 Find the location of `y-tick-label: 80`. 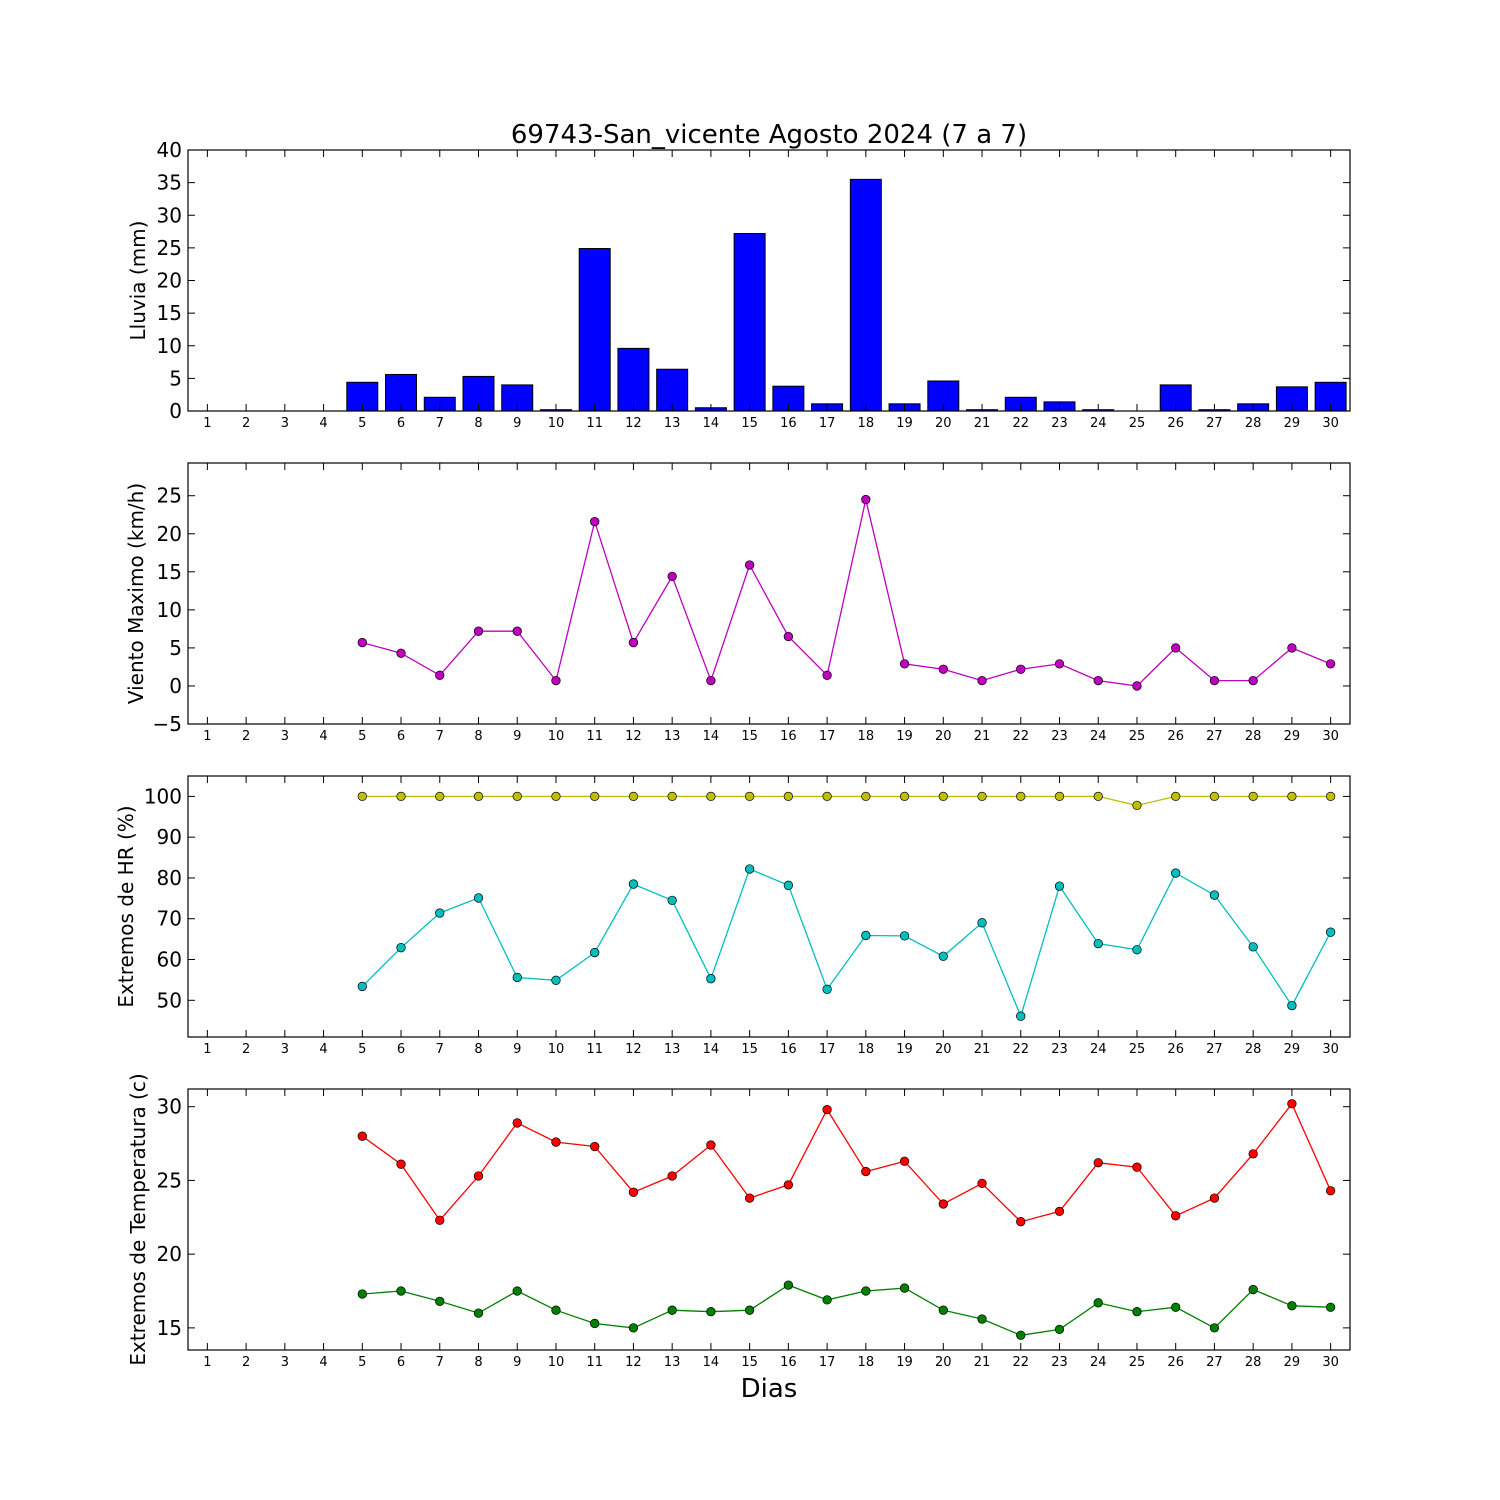

y-tick-label: 80 is located at coordinates (169, 878).